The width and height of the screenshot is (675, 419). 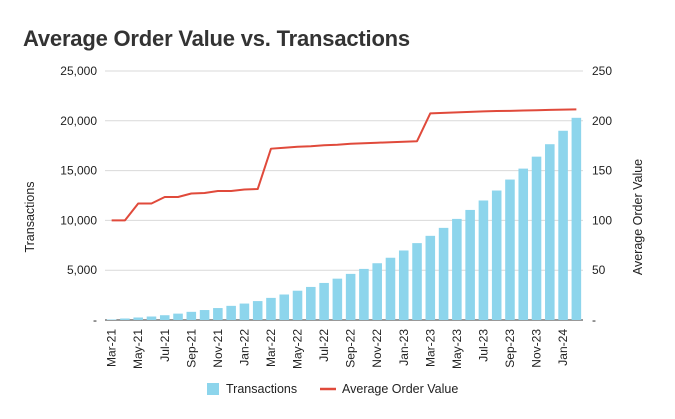 What do you see at coordinates (332, 389) in the screenshot?
I see `legend: Transactions Average Order Value` at bounding box center [332, 389].